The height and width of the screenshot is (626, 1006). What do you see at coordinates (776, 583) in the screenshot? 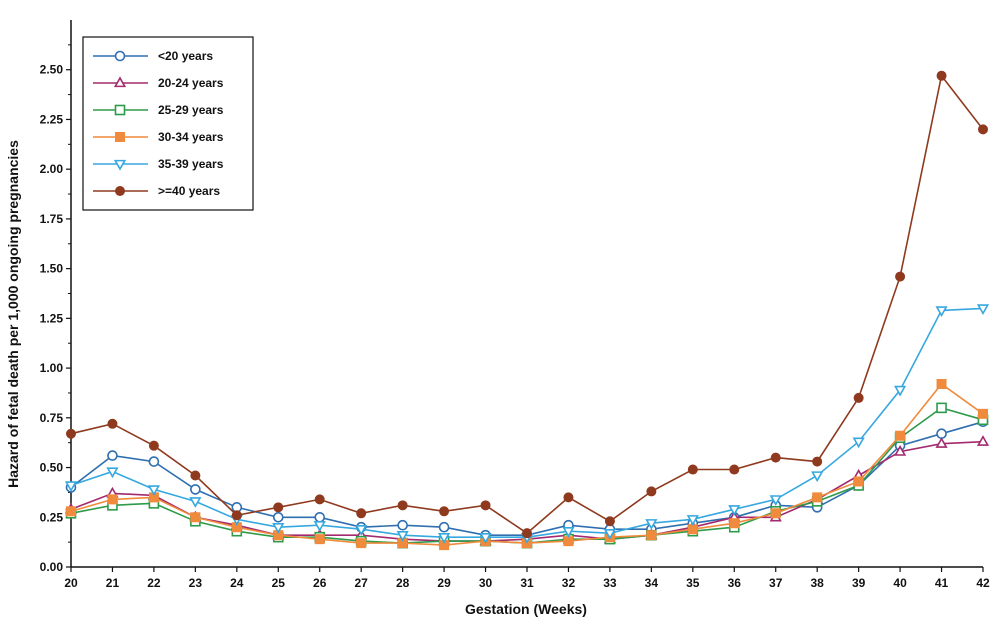
I see `x-tick-label: 37` at bounding box center [776, 583].